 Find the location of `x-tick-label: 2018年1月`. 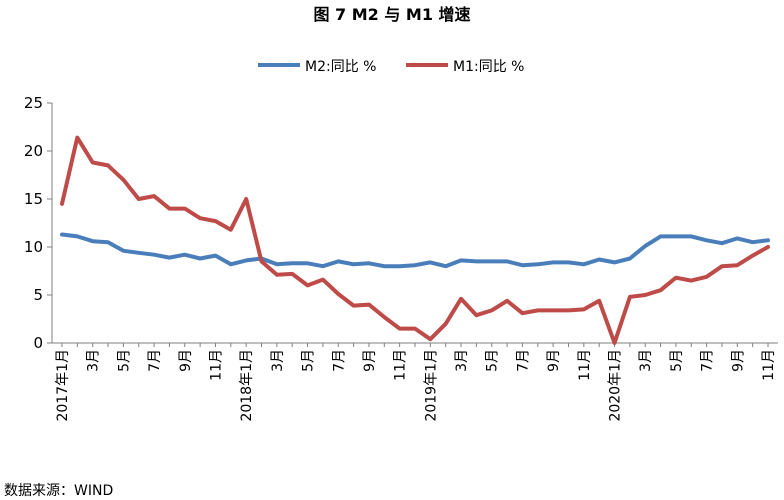

x-tick-label: 2018年1月 is located at coordinates (247, 385).